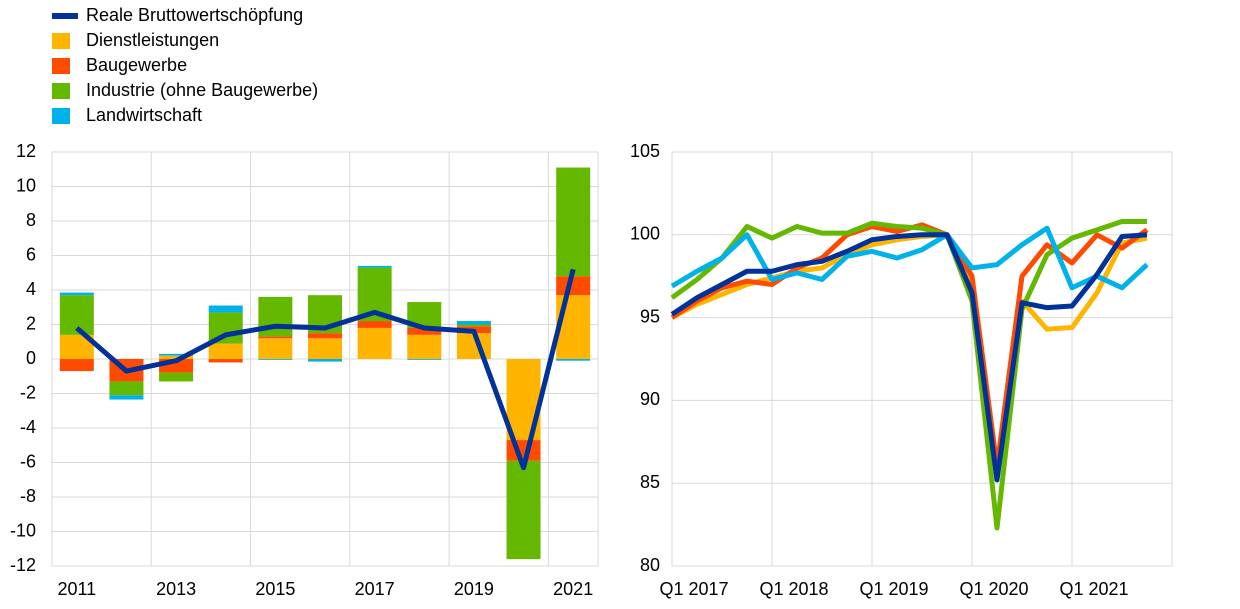 This screenshot has width=1240, height=609. Describe the element at coordinates (76, 589) in the screenshot. I see `x-tick-label: 2011` at that location.